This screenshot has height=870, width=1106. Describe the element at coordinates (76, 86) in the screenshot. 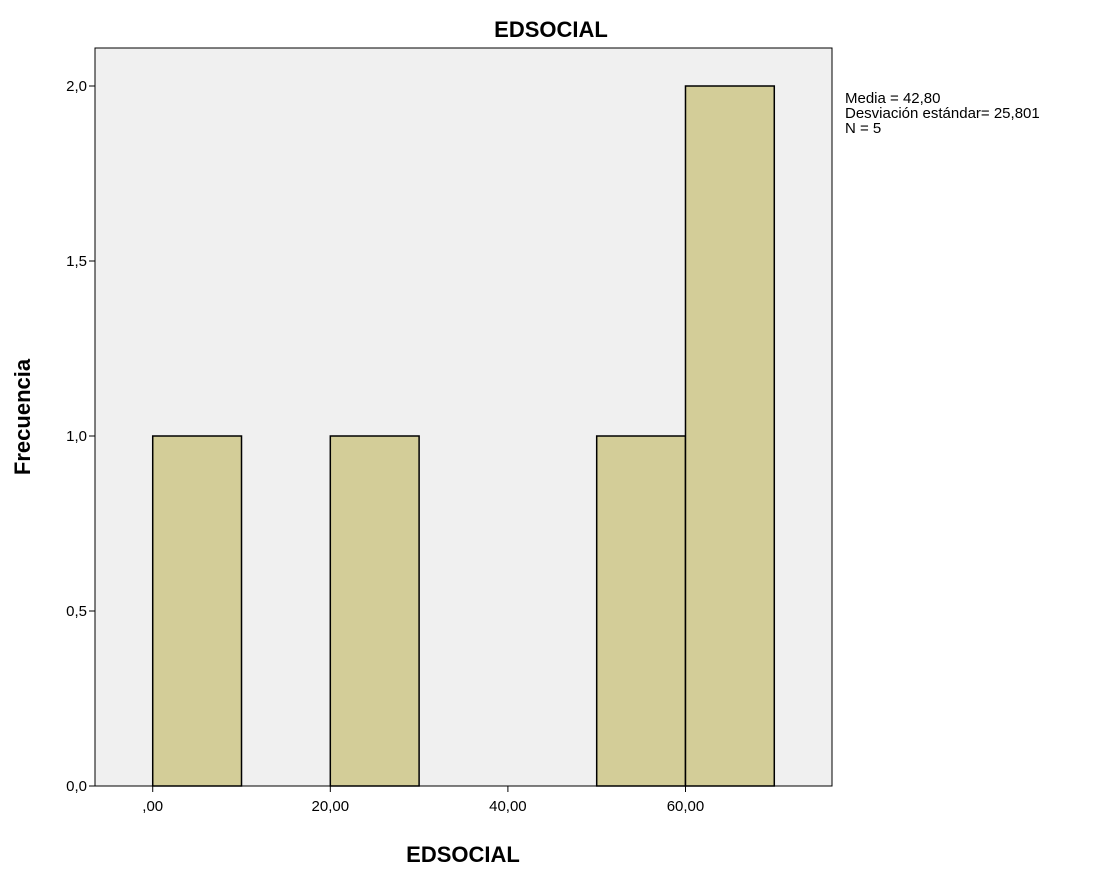

I see `y-tick-label: 2,0` at that location.